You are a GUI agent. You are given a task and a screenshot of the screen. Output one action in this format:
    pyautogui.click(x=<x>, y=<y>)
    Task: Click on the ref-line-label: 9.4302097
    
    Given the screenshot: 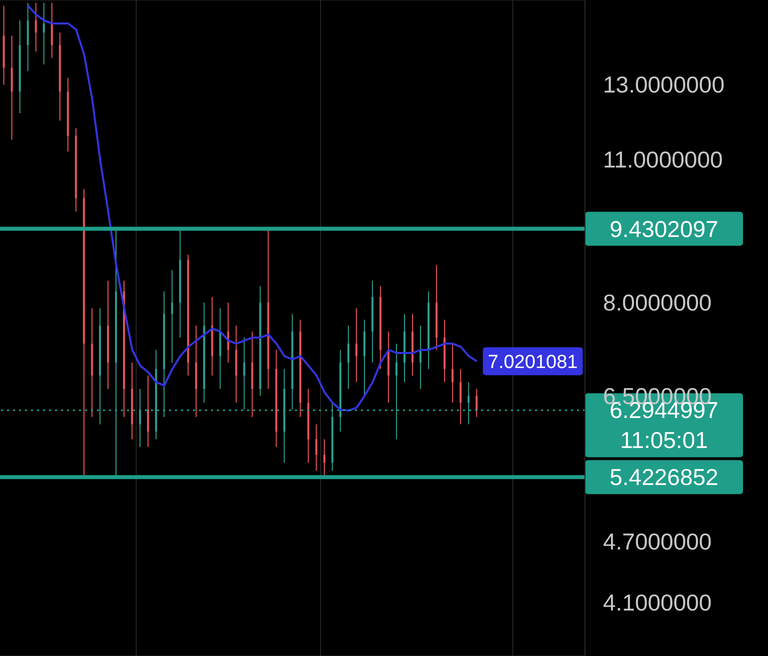 What is the action you would take?
    pyautogui.click(x=664, y=229)
    